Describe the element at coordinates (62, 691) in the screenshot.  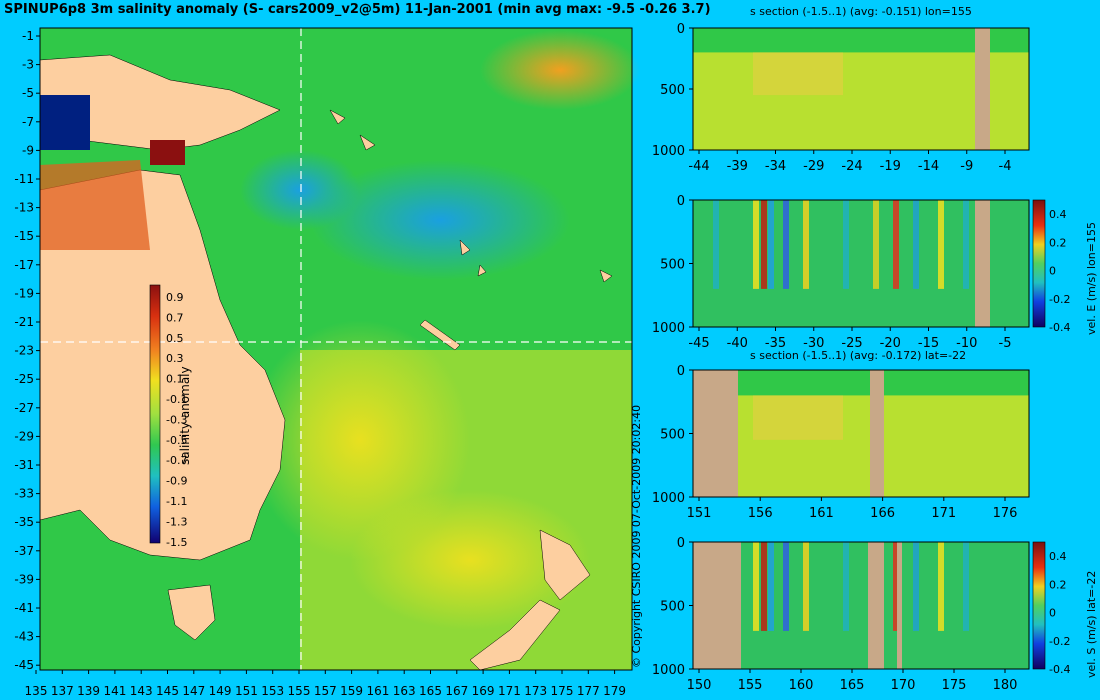
I see `map-x-tick-label: 137` at that location.